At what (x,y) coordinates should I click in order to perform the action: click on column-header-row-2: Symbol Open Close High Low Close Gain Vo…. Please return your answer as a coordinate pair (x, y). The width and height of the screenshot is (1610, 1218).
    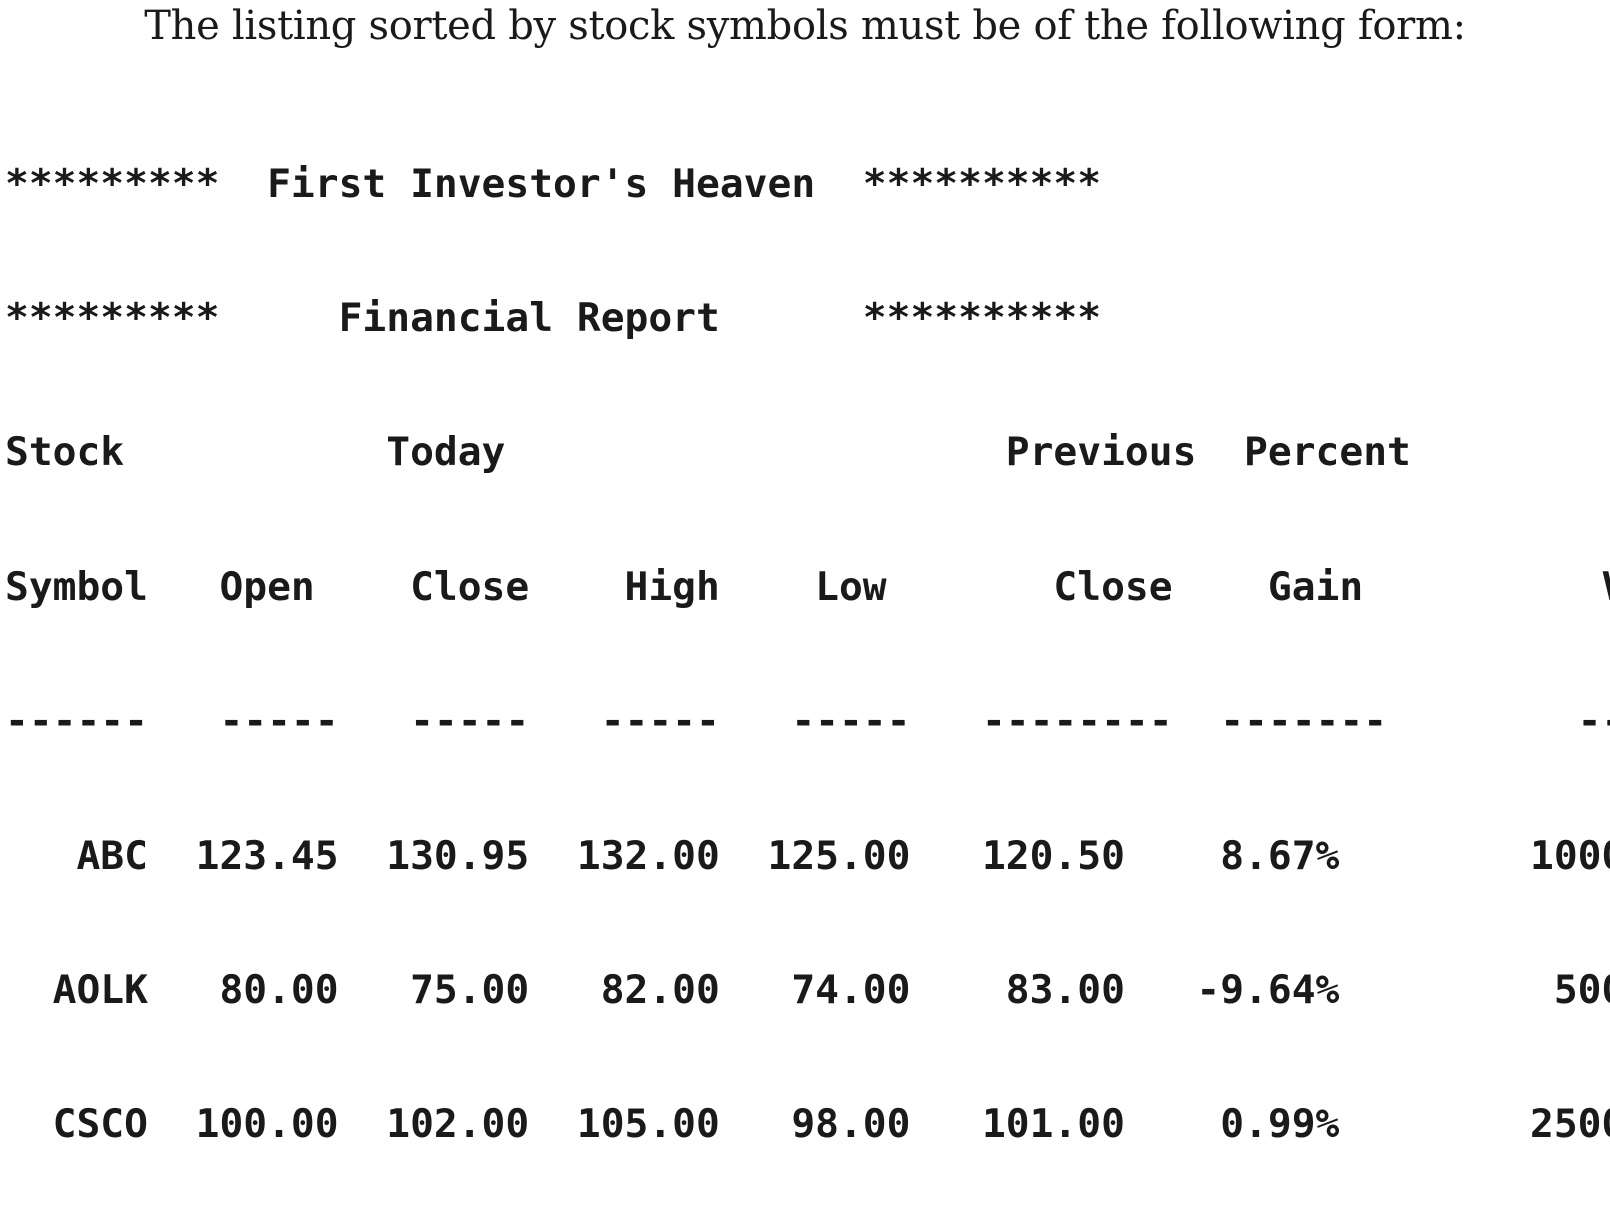
    Looking at the image, I should click on (807, 586).